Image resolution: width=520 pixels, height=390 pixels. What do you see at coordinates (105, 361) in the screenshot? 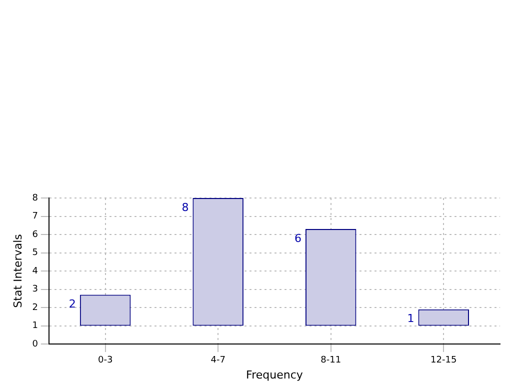
I see `x-tick-label: 0-3` at bounding box center [105, 361].